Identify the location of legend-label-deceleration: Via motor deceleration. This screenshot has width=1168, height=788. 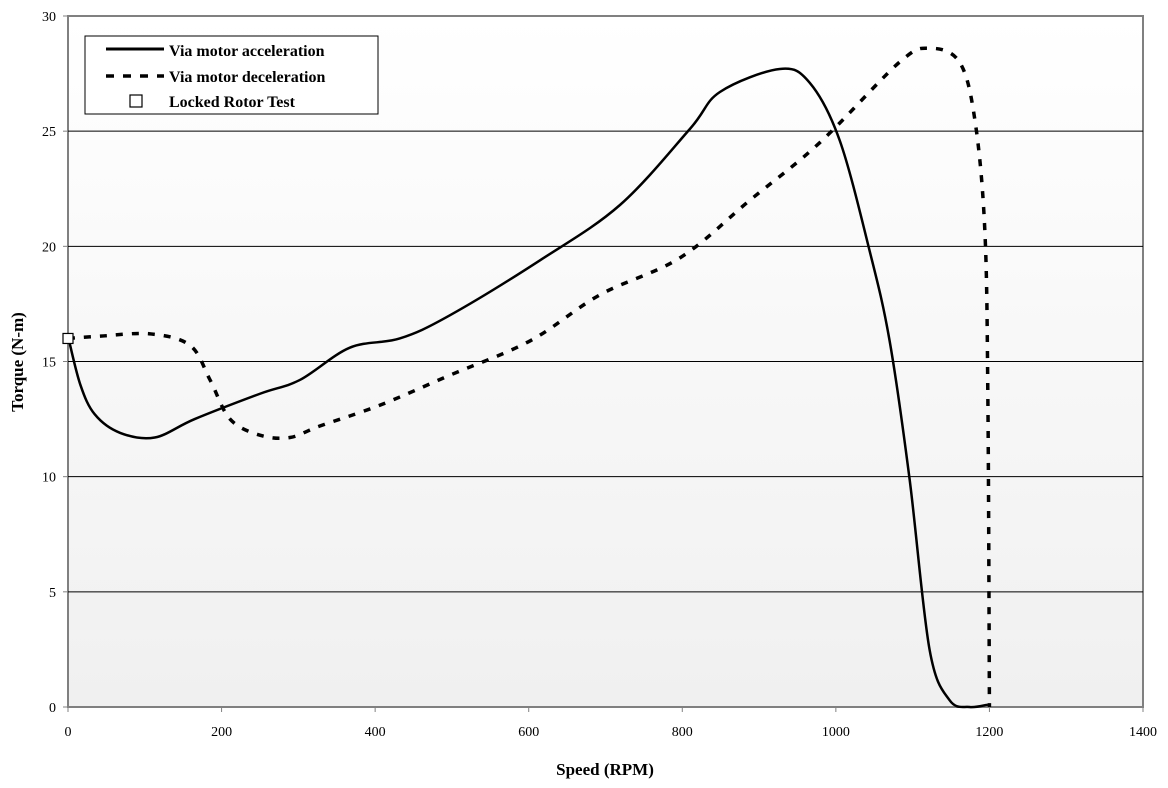
(247, 77).